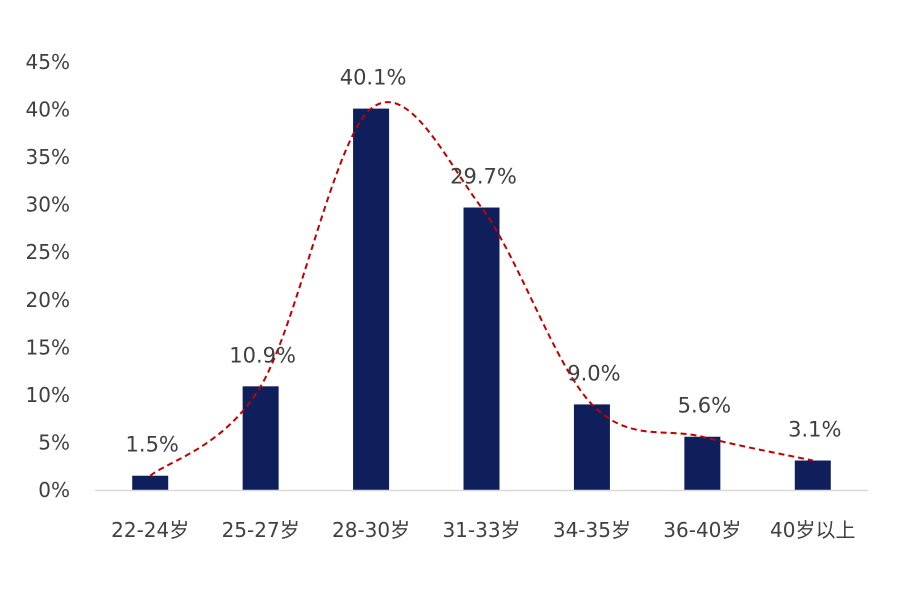 The height and width of the screenshot is (600, 900). Describe the element at coordinates (54, 442) in the screenshot. I see `y-tick-label: 5%` at that location.